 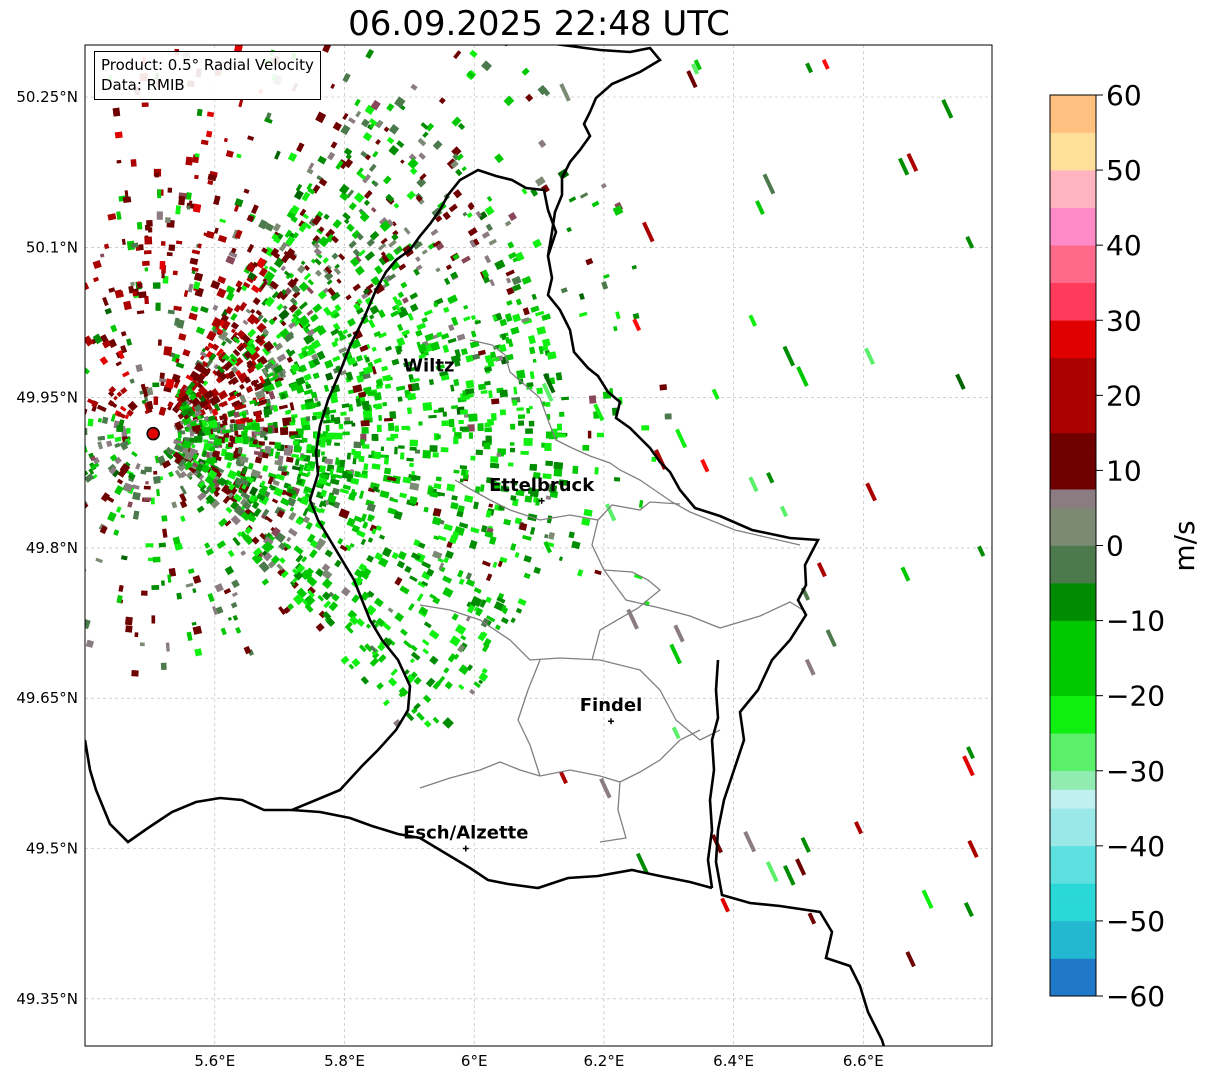 I want to click on colorbar-bands, so click(x=1073, y=546).